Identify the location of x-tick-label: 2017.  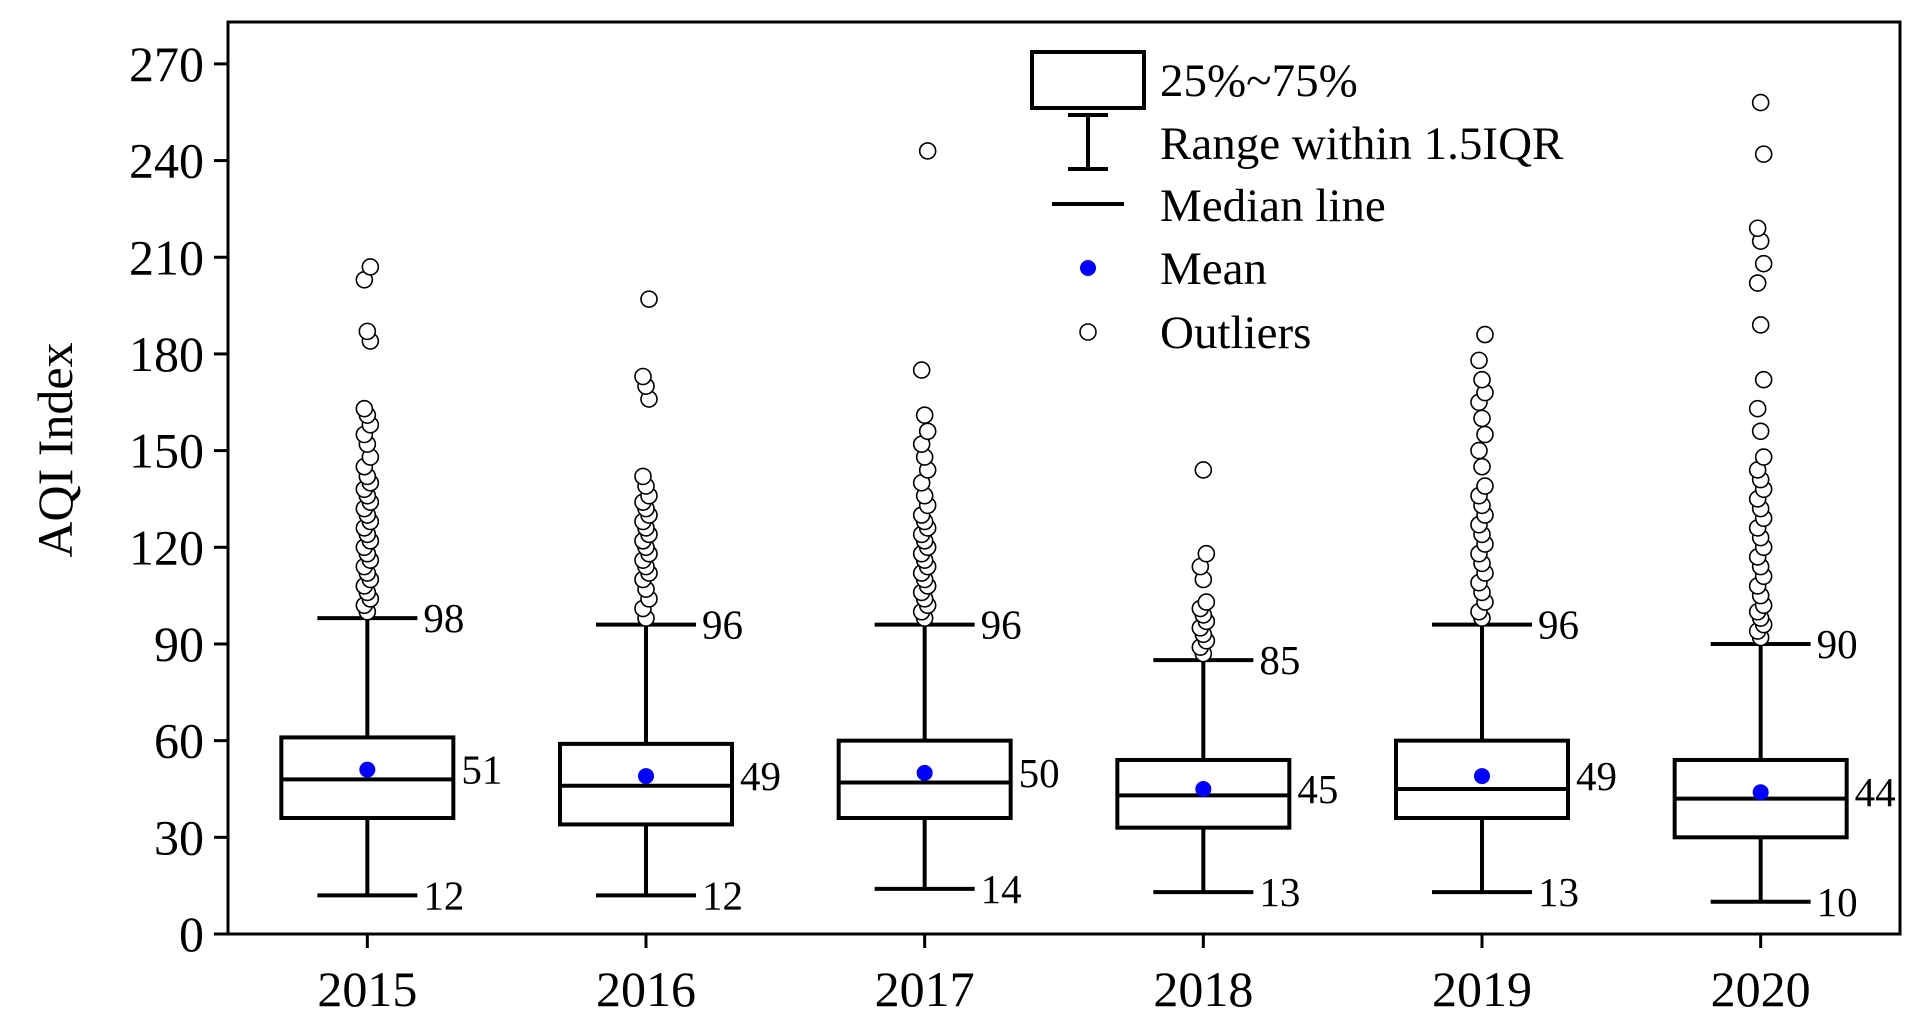
(925, 989).